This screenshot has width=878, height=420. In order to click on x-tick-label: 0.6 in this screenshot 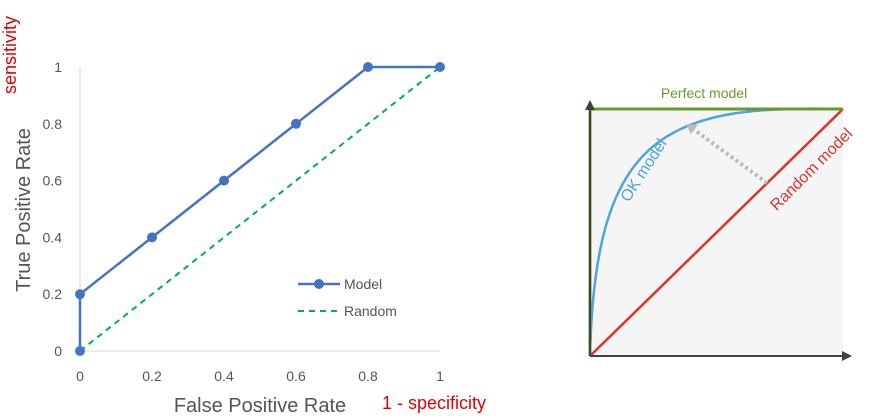, I will do `click(296, 376)`.